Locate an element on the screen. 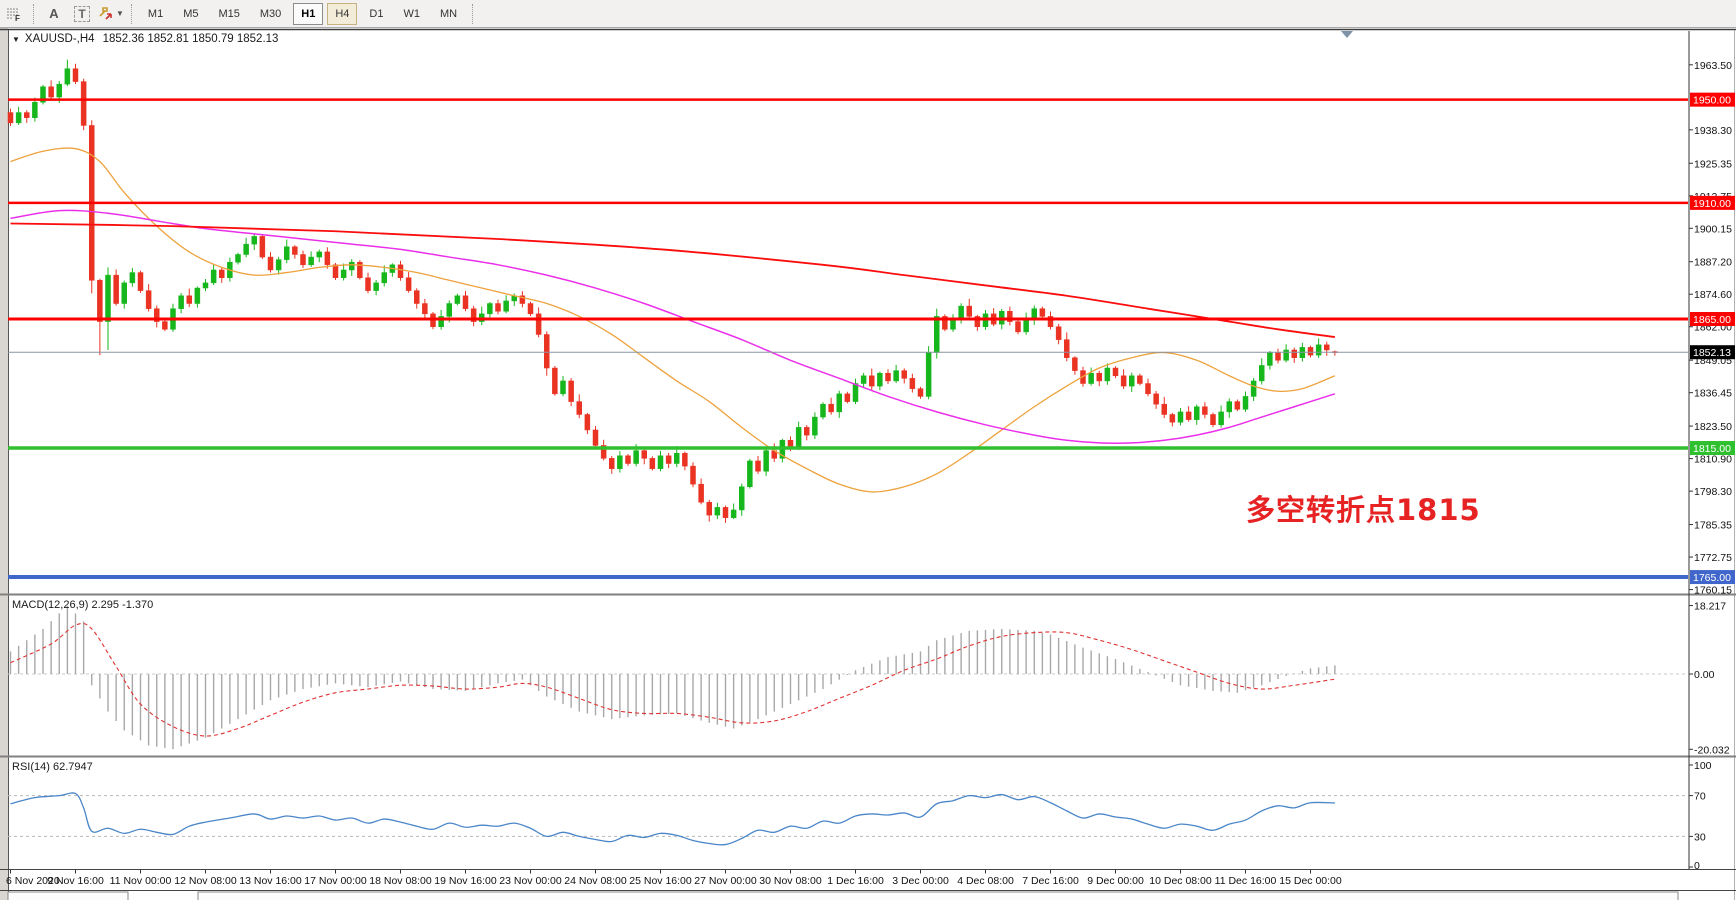 The width and height of the screenshot is (1736, 900). ma-slow-line is located at coordinates (673, 280).